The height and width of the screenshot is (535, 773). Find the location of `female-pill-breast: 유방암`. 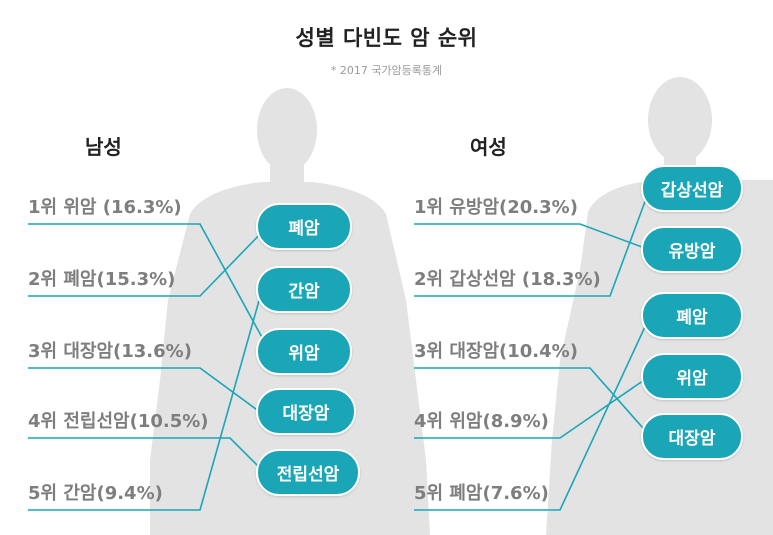

female-pill-breast: 유방암 is located at coordinates (692, 249).